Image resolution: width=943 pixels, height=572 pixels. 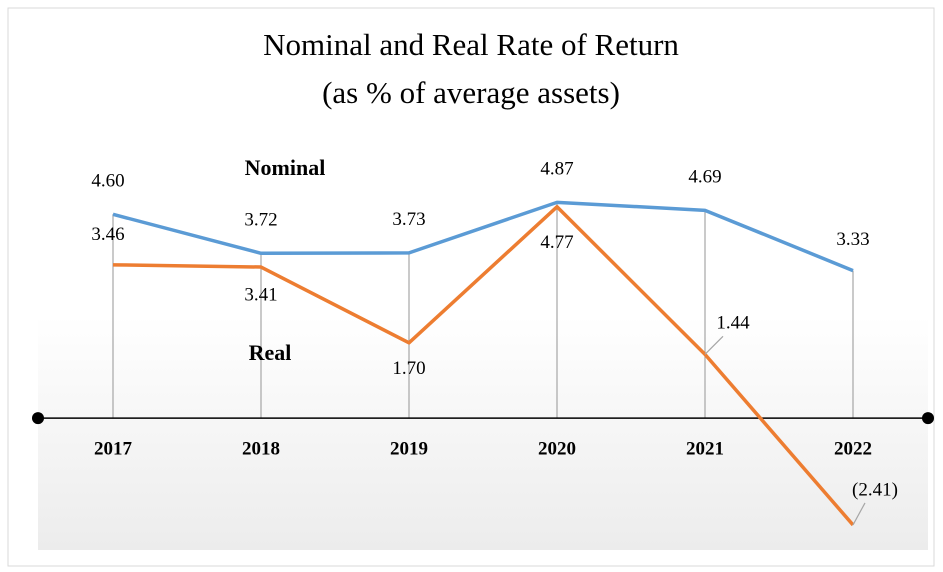 What do you see at coordinates (107, 181) in the screenshot?
I see `data-label: 4.60` at bounding box center [107, 181].